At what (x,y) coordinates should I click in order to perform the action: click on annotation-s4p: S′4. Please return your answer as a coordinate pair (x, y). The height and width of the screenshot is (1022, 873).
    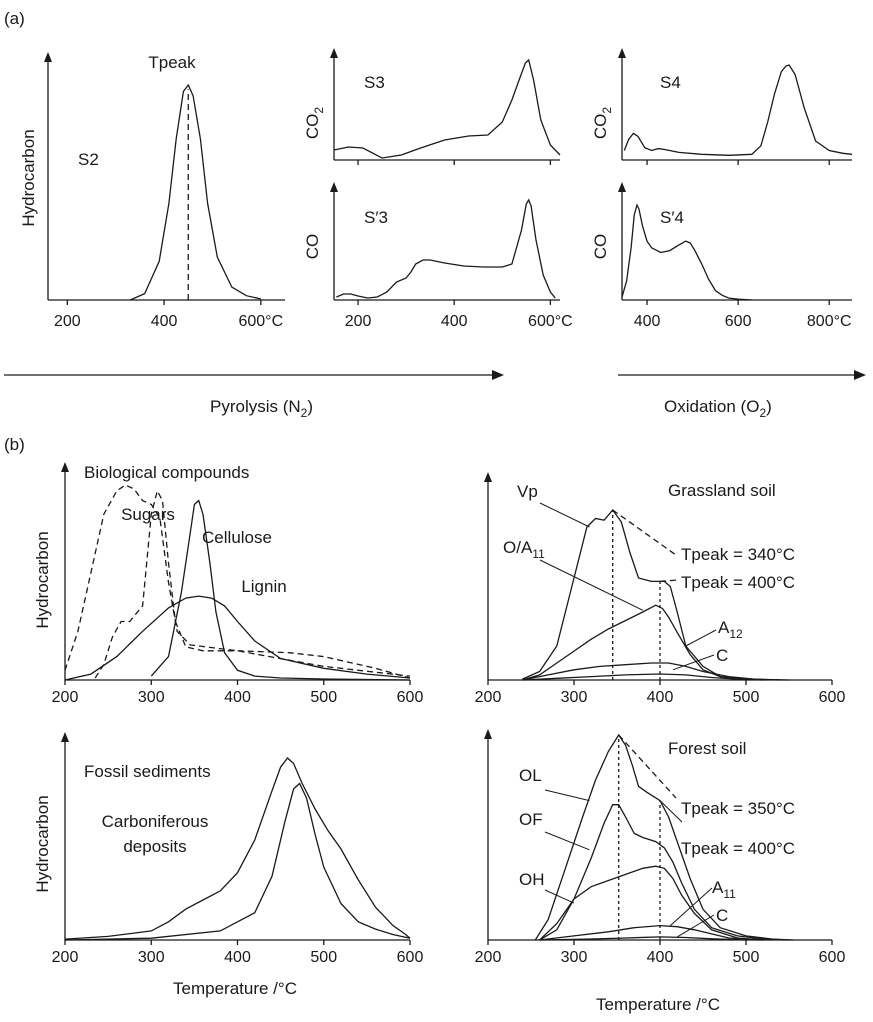
    Looking at the image, I should click on (672, 217).